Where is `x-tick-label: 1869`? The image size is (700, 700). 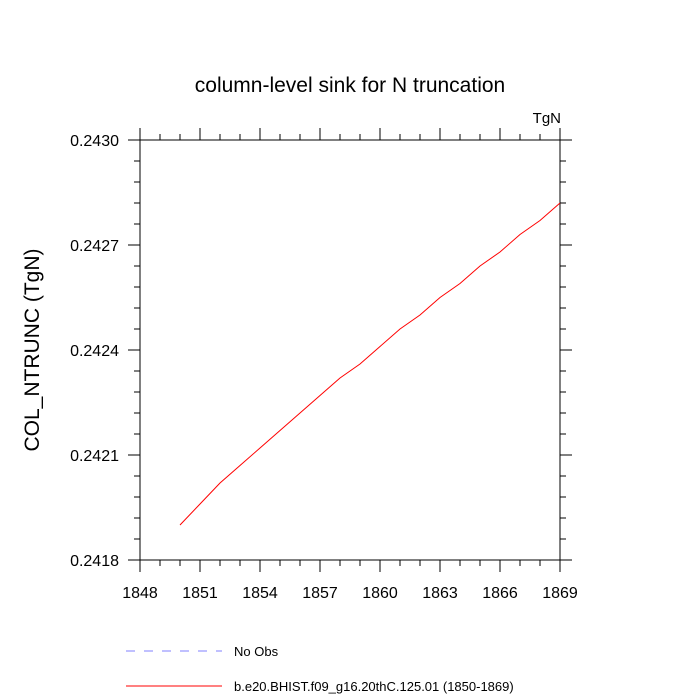
x-tick-label: 1869 is located at coordinates (560, 593).